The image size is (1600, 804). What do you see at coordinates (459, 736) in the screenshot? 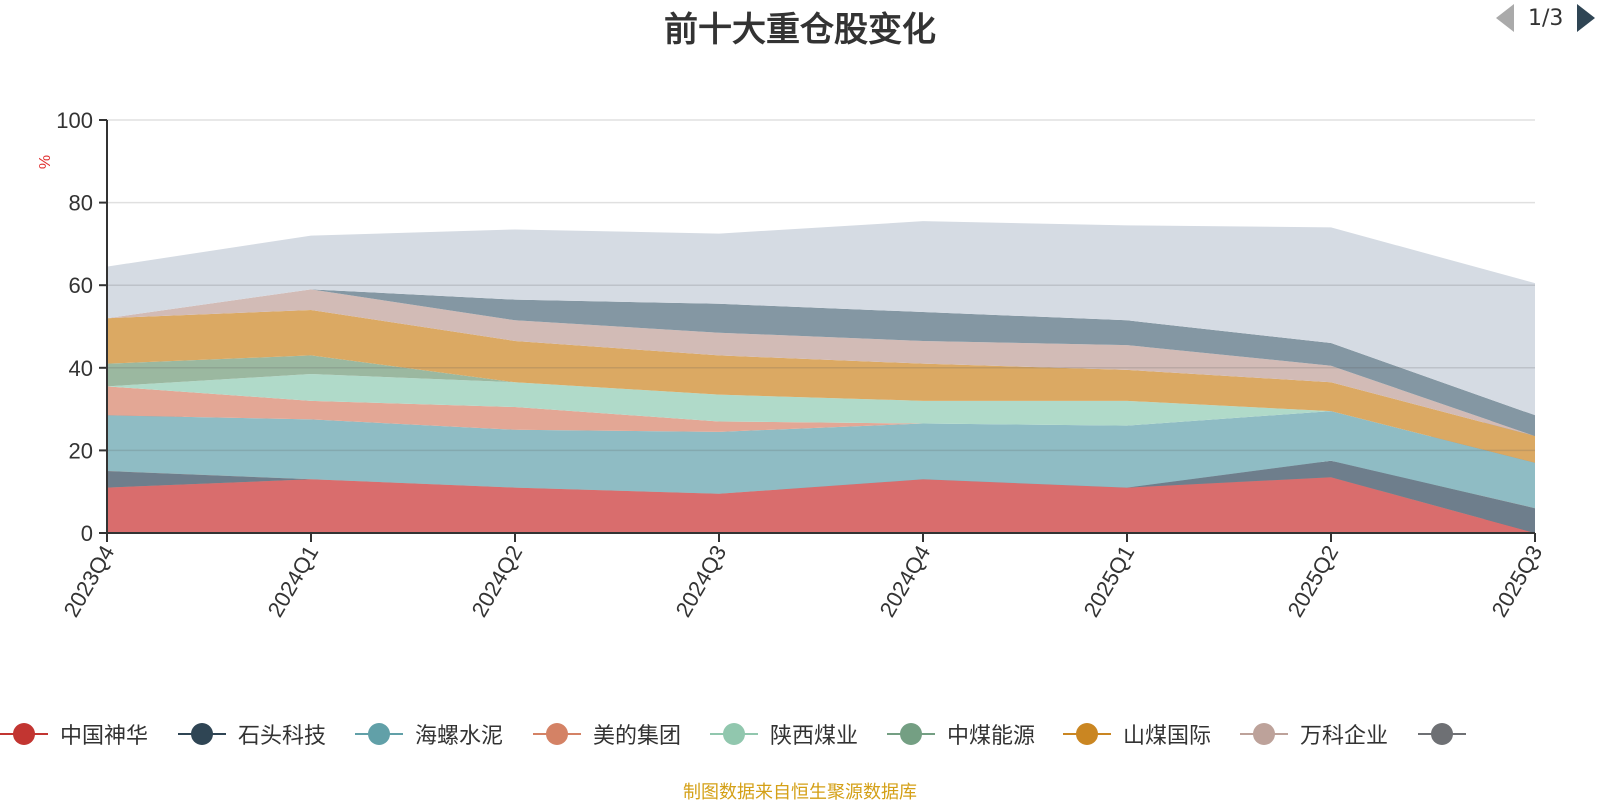
I see `legend-label: 海螺水泥` at bounding box center [459, 736].